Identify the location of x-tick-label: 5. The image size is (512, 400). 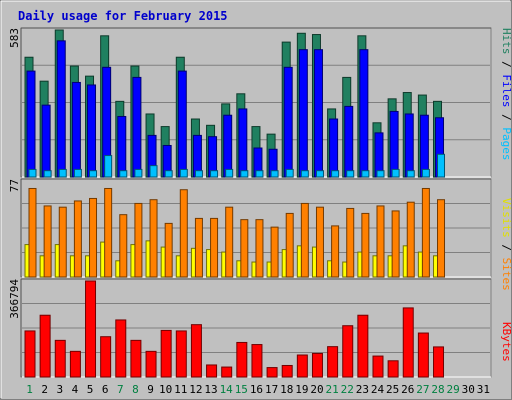
(90, 389).